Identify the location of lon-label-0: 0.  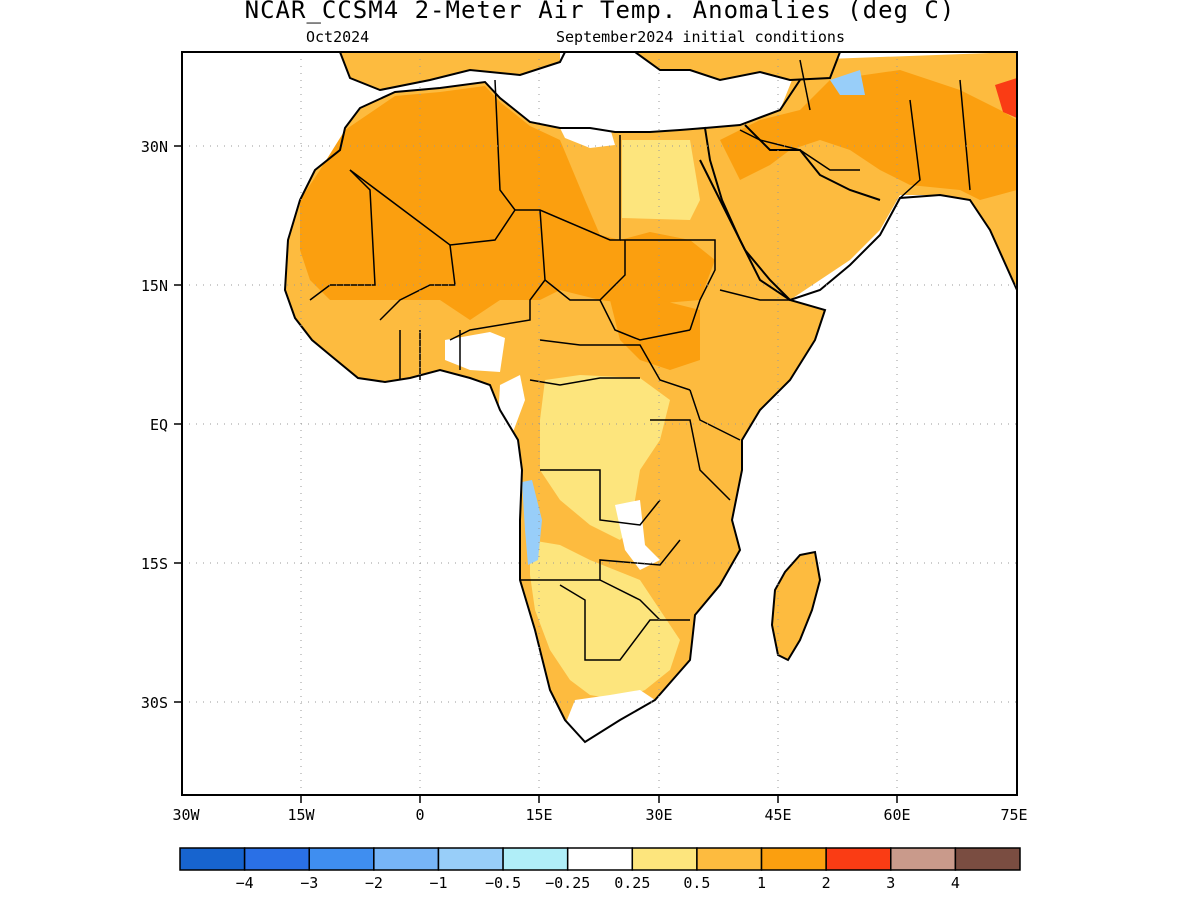
(419, 815).